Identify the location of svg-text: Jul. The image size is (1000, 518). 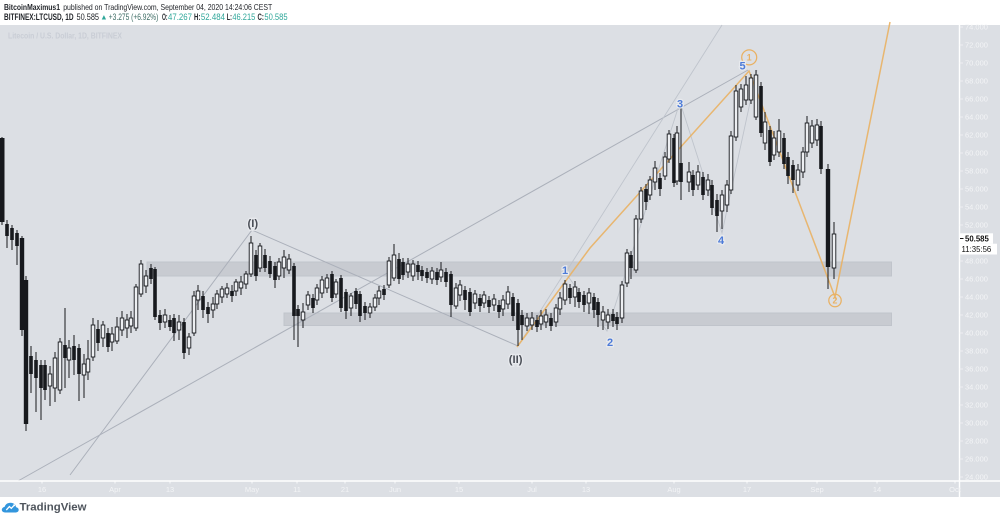
(532, 489).